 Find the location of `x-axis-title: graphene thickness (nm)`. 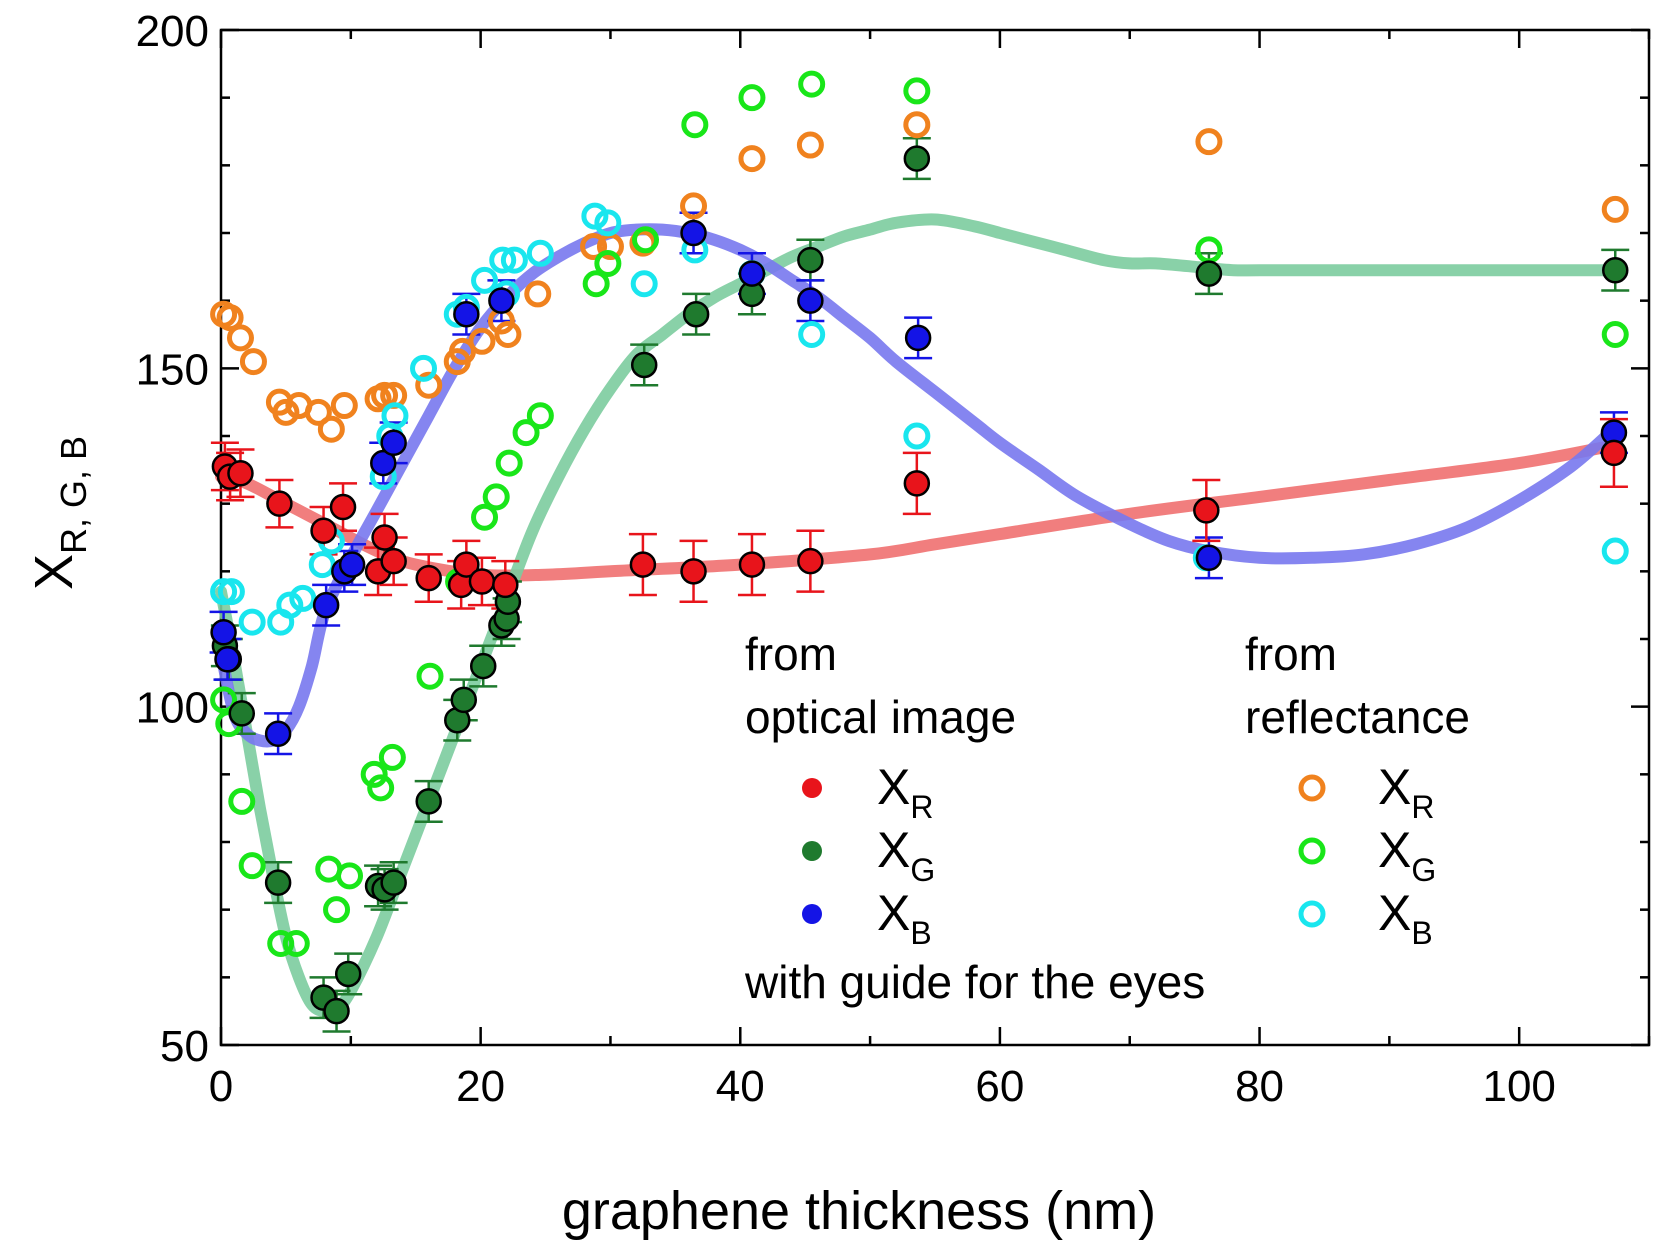

x-axis-title: graphene thickness (nm) is located at coordinates (859, 1211).